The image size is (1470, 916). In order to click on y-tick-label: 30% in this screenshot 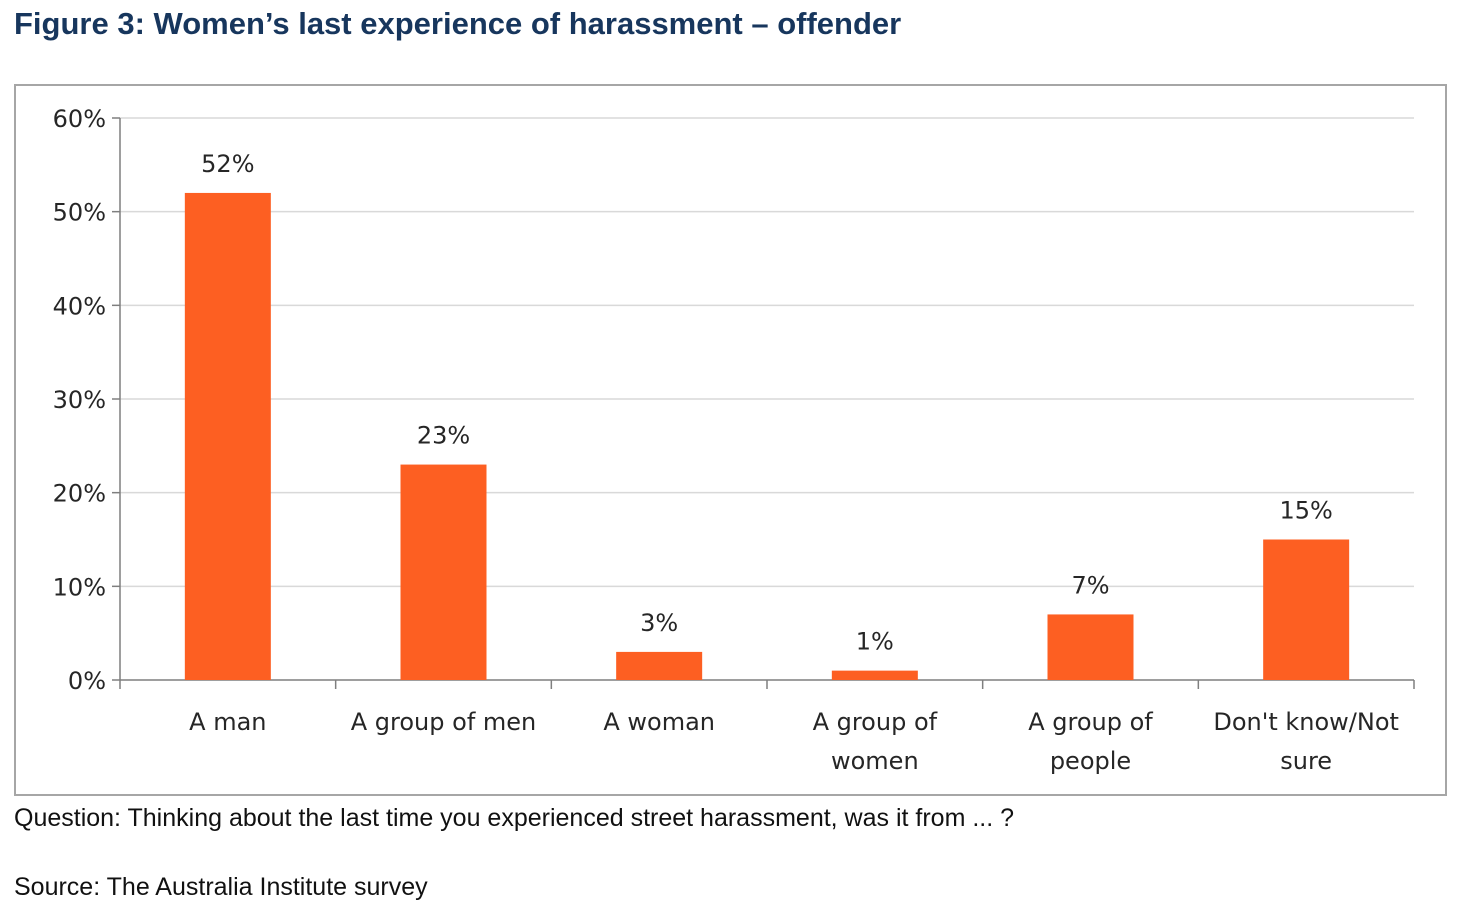, I will do `click(79, 400)`.